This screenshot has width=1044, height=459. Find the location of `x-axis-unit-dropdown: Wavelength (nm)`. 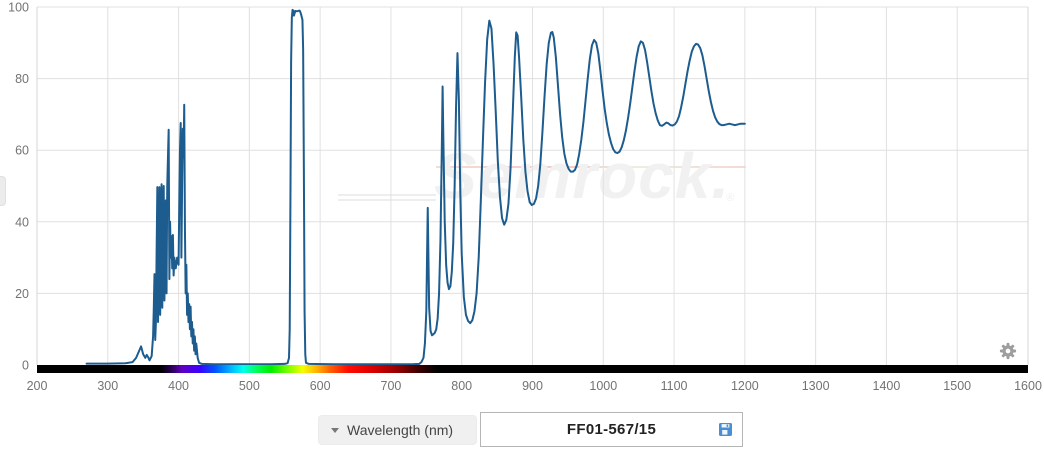

x-axis-unit-dropdown: Wavelength (nm) is located at coordinates (397, 430).